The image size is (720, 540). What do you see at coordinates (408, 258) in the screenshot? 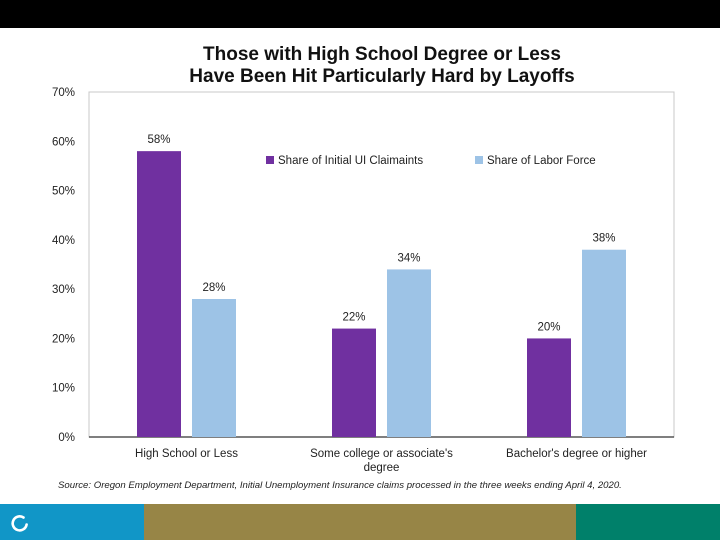
I see `data-label: 34%` at bounding box center [408, 258].